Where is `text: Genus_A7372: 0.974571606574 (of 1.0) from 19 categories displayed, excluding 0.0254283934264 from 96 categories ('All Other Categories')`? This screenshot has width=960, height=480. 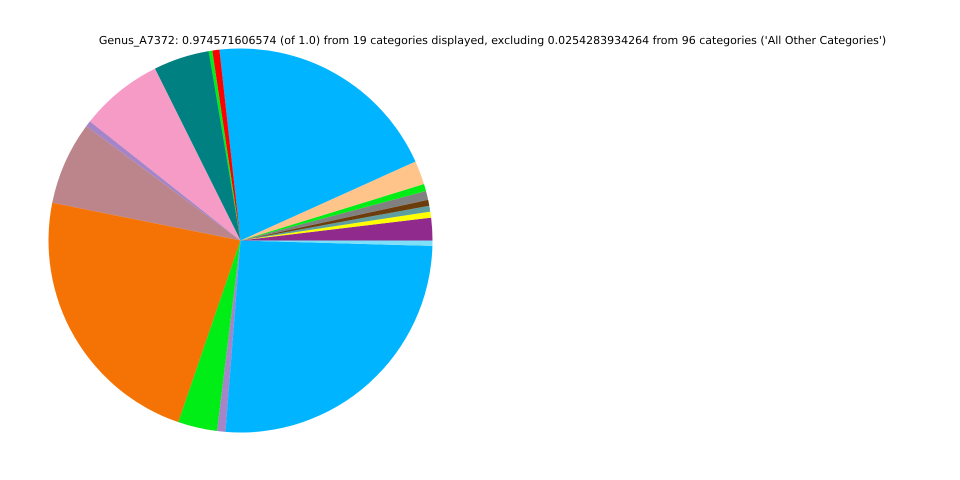 text: Genus_A7372: 0.974571606574 (of 1.0) from 19 categories displayed, excluding 0.0254283934264 from 96 categories ('All Other Categories') is located at coordinates (492, 40).